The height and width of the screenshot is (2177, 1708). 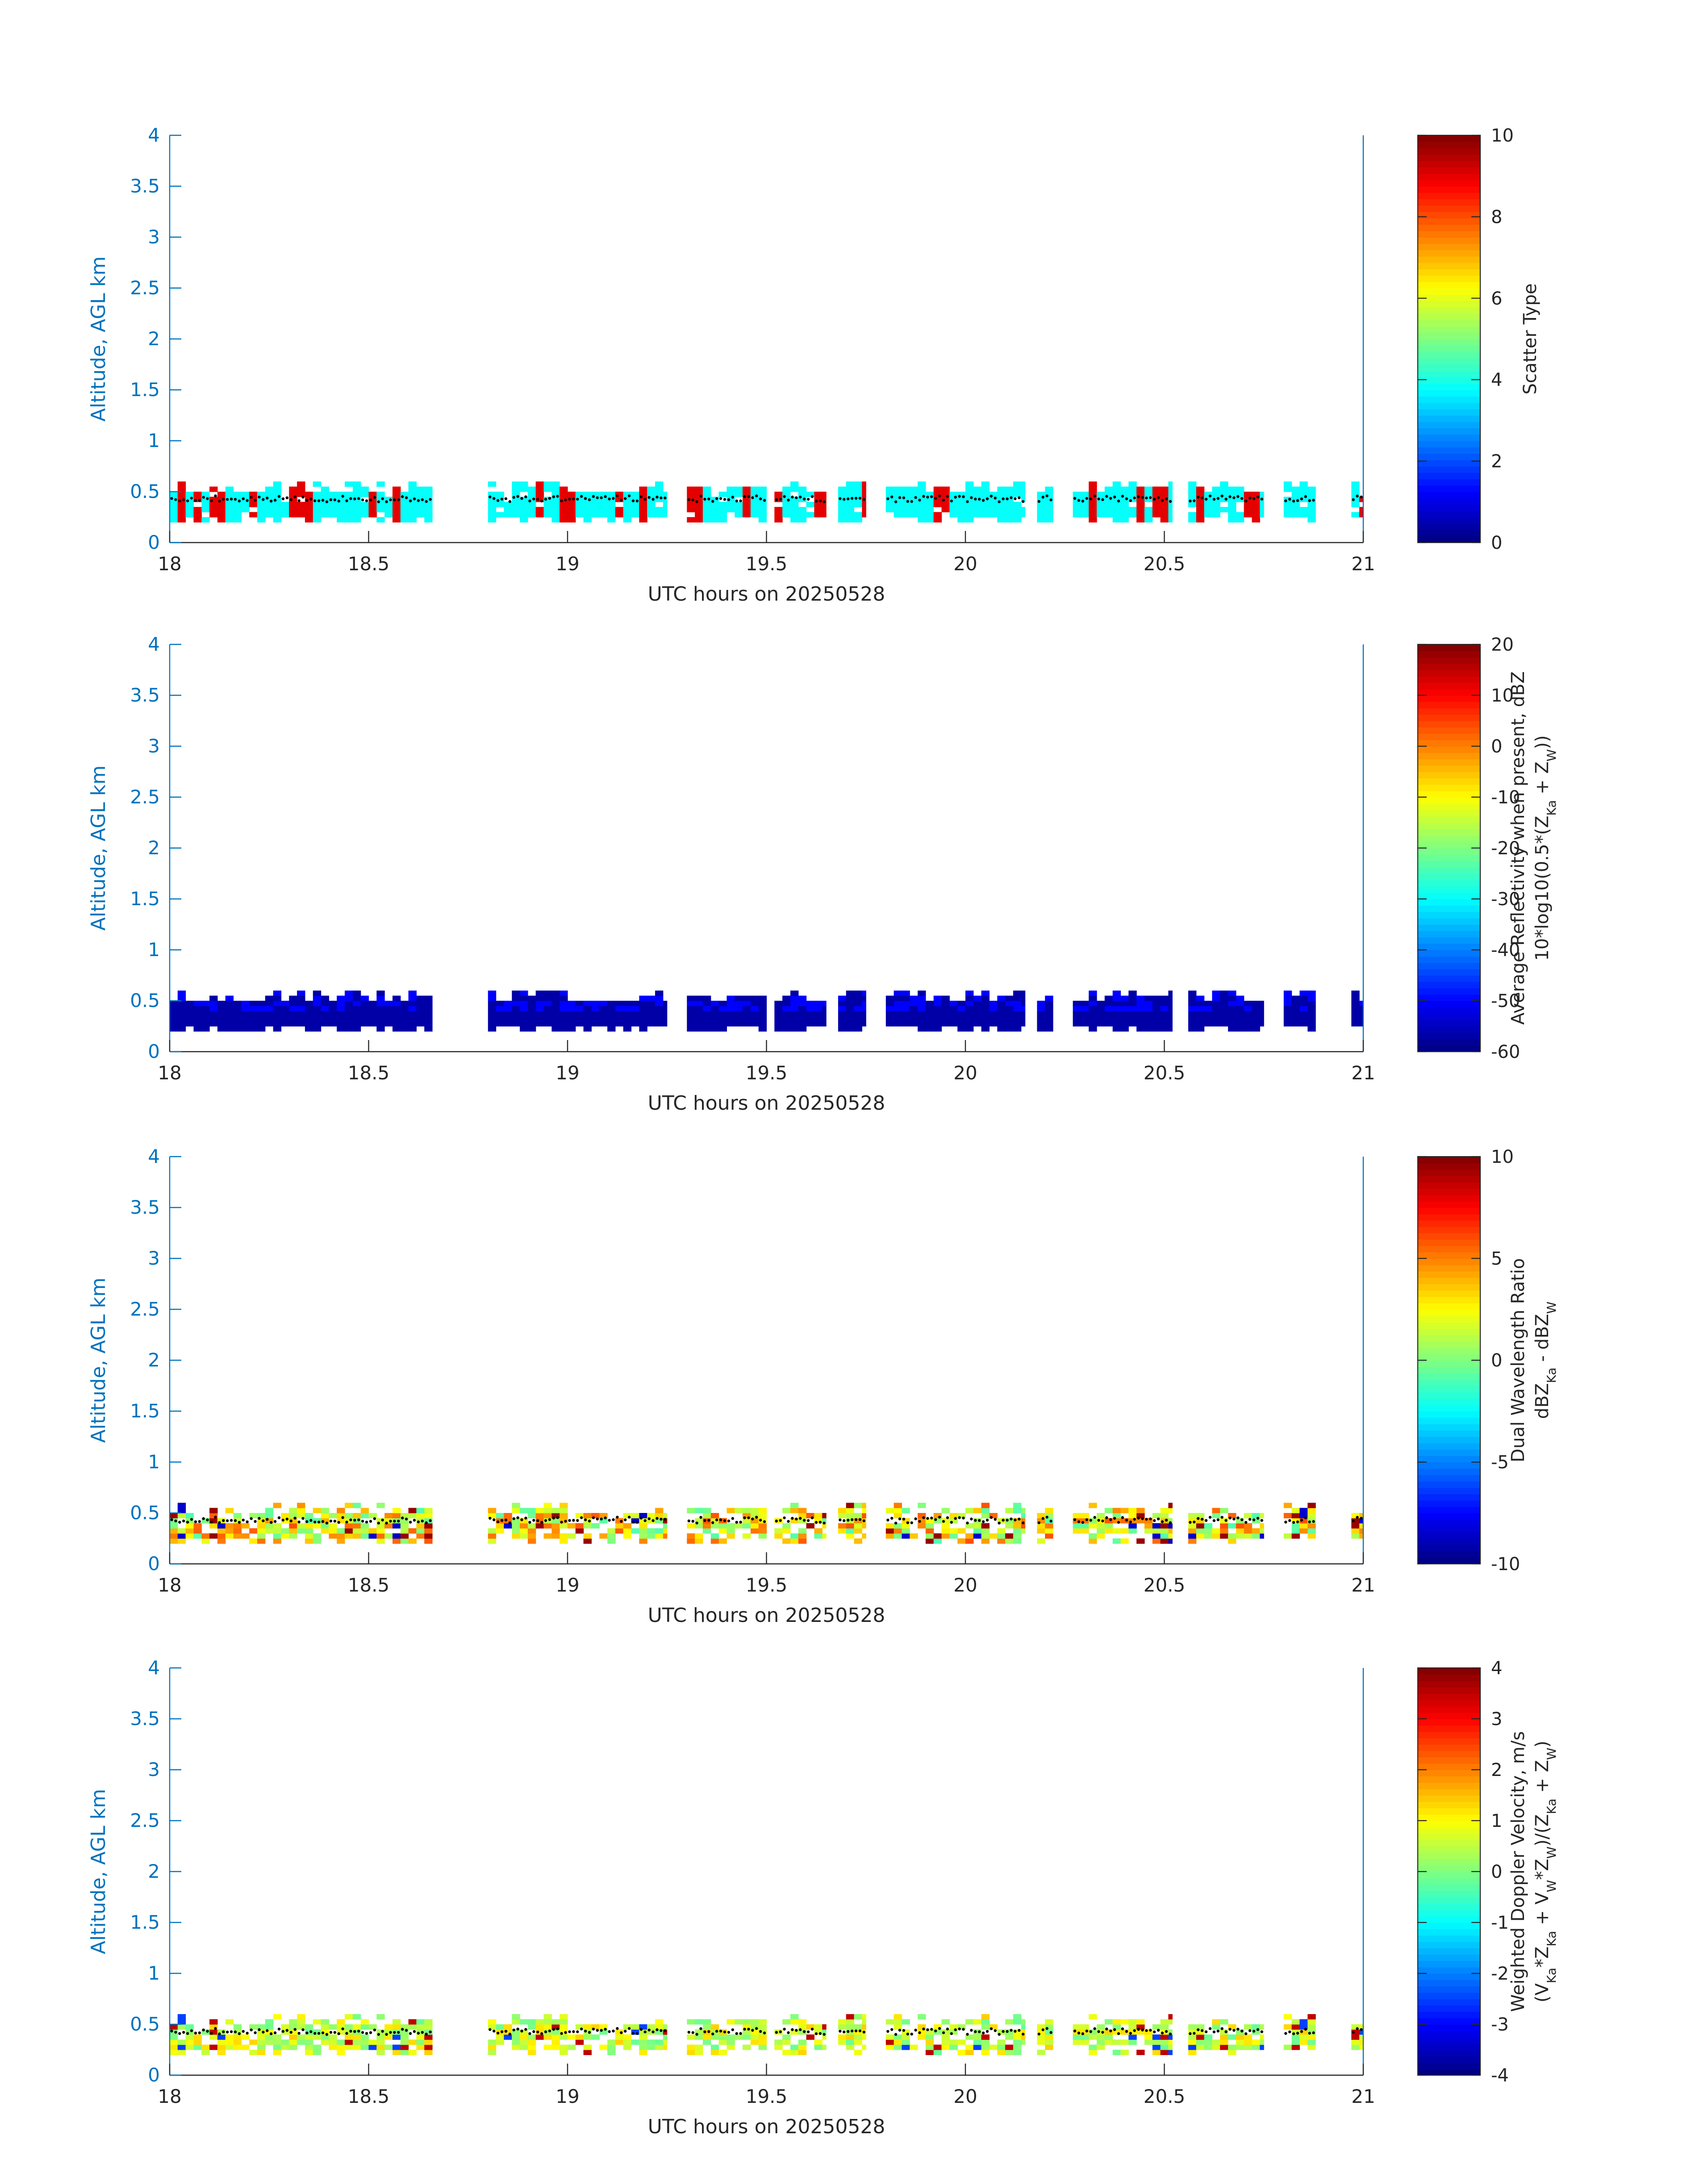 What do you see at coordinates (767, 564) in the screenshot?
I see `x-tick-label: 19.5` at bounding box center [767, 564].